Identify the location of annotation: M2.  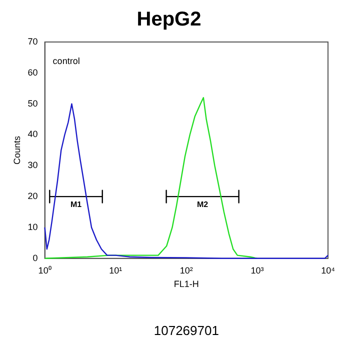
(202, 204).